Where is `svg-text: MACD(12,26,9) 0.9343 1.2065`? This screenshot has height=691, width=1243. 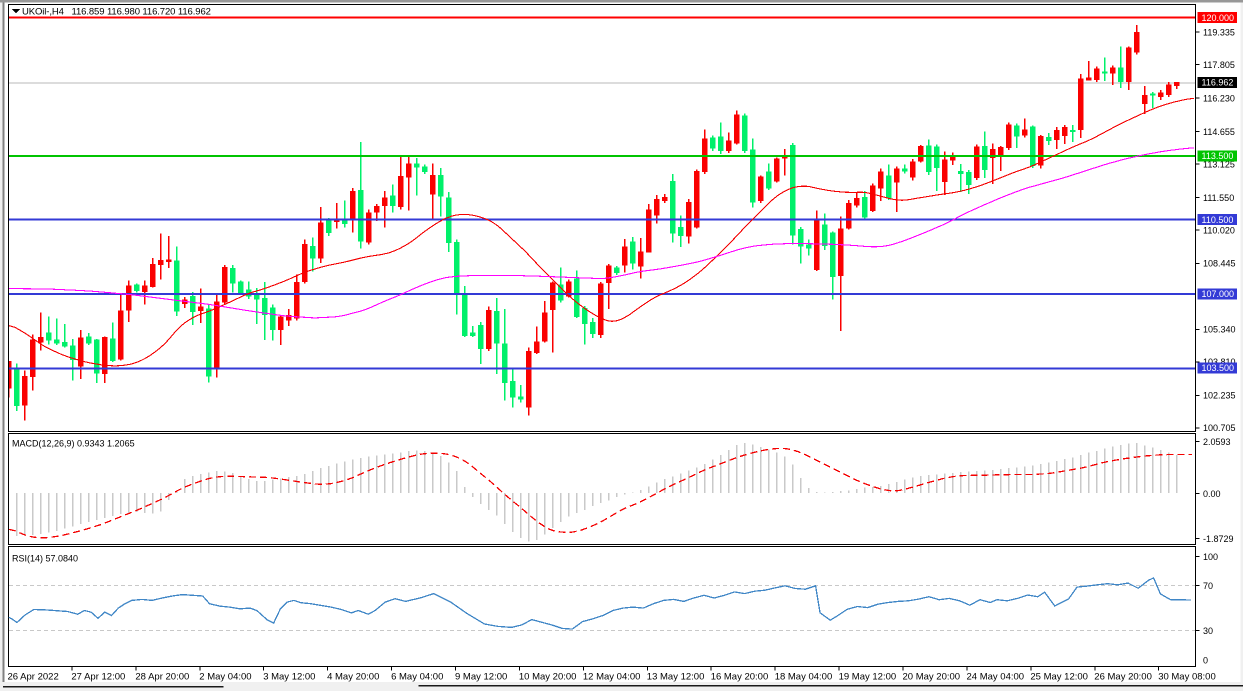 svg-text: MACD(12,26,9) 0.9343 1.2065 is located at coordinates (73, 444).